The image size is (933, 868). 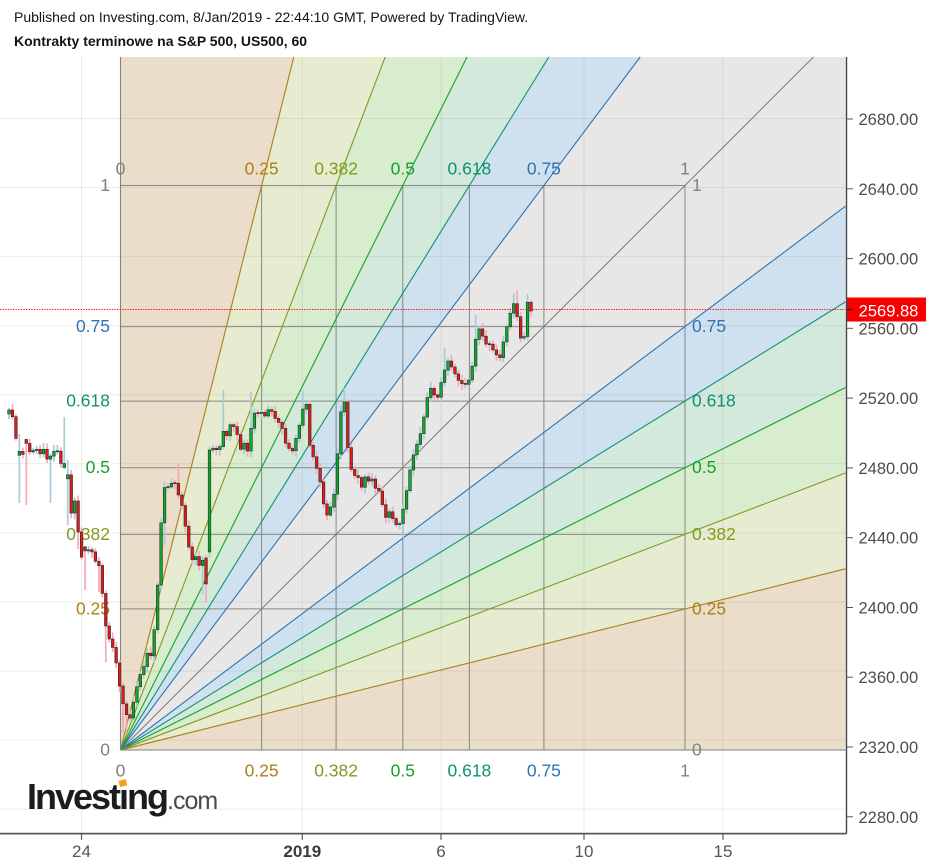 What do you see at coordinates (889, 190) in the screenshot?
I see `svg-text: 2640.00` at bounding box center [889, 190].